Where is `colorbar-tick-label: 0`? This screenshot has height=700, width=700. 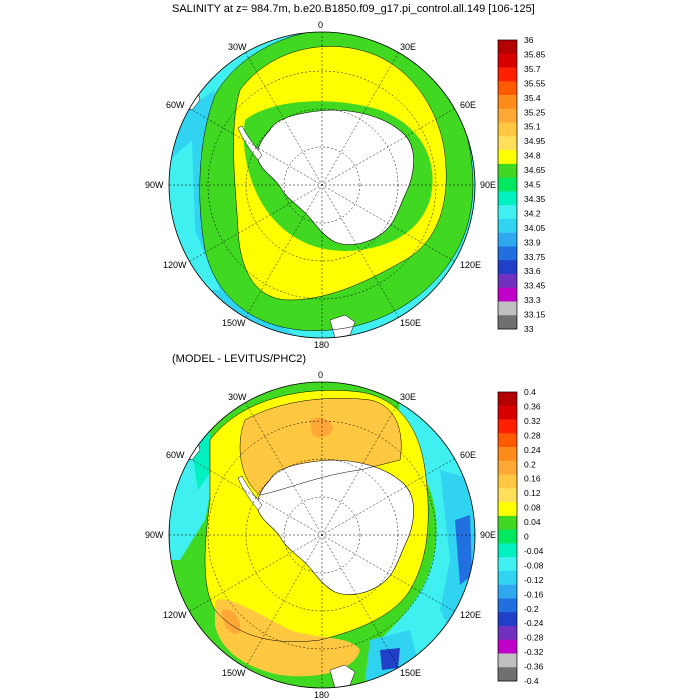 colorbar-tick-label: 0 is located at coordinates (526, 537).